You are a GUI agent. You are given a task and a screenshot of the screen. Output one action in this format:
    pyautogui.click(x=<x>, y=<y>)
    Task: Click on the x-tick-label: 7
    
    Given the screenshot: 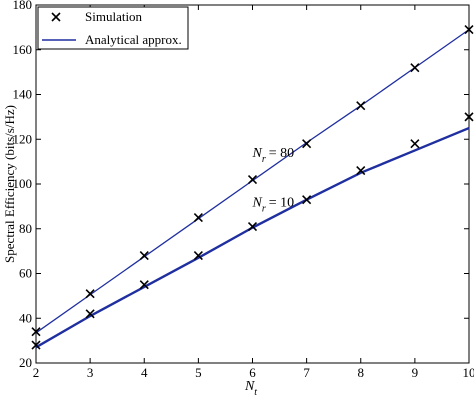 What is the action you would take?
    pyautogui.click(x=306, y=372)
    